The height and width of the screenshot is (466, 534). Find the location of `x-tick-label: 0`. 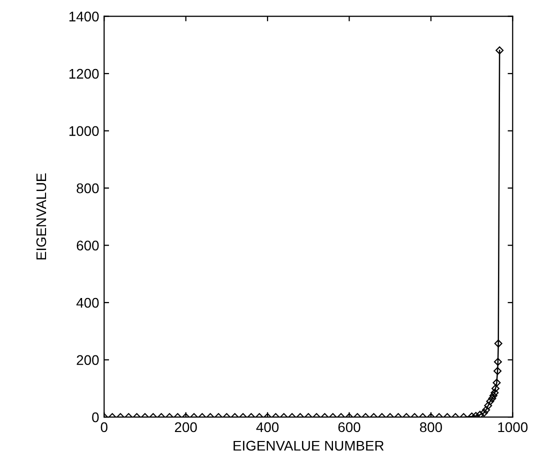

x-tick-label: 0 is located at coordinates (104, 427).